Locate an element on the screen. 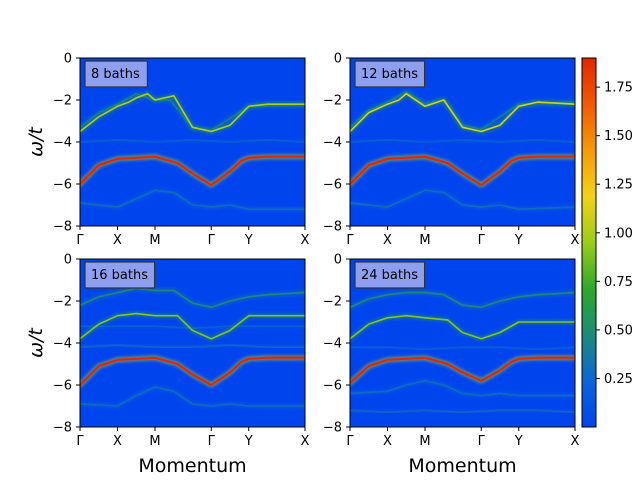 This screenshot has width=640, height=484. panel-label-box: 12 baths is located at coordinates (390, 74).